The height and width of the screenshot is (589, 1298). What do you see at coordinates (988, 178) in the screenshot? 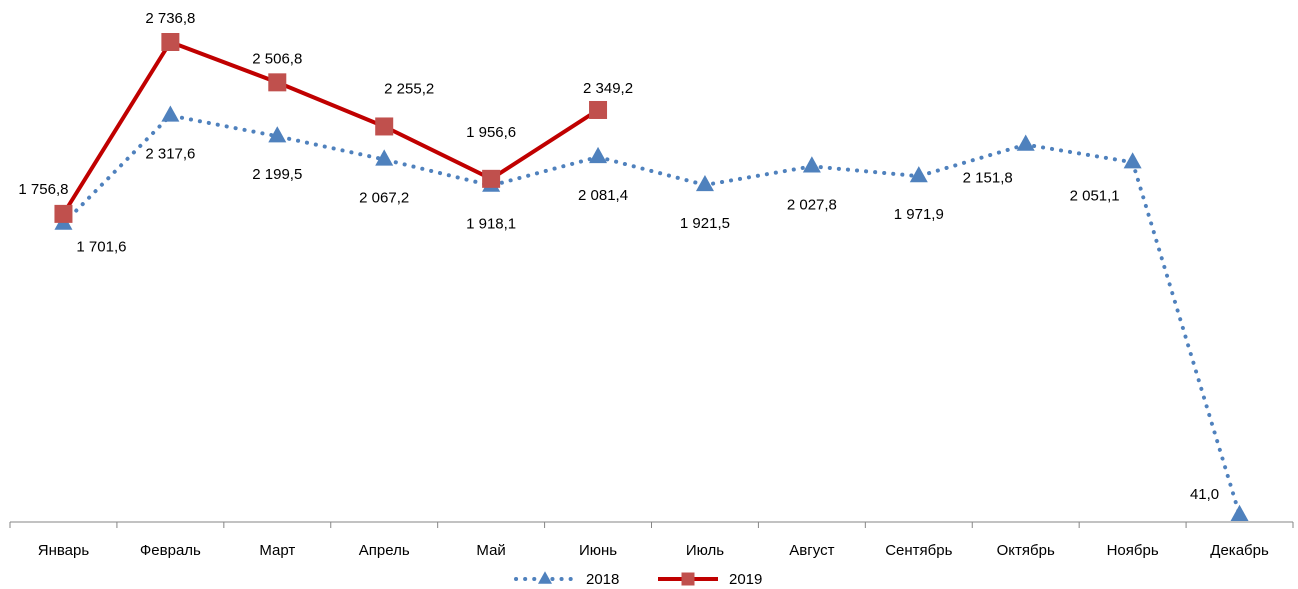
I see `data-label-2018: 2 151,8` at bounding box center [988, 178].